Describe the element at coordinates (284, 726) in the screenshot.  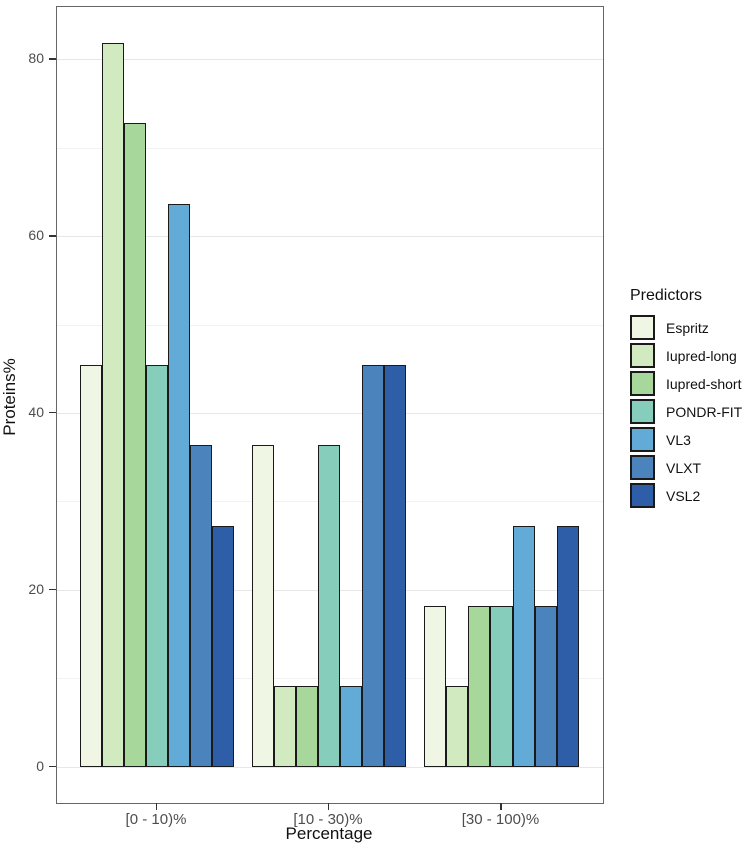
I see `bar-iupred-long-group2` at that location.